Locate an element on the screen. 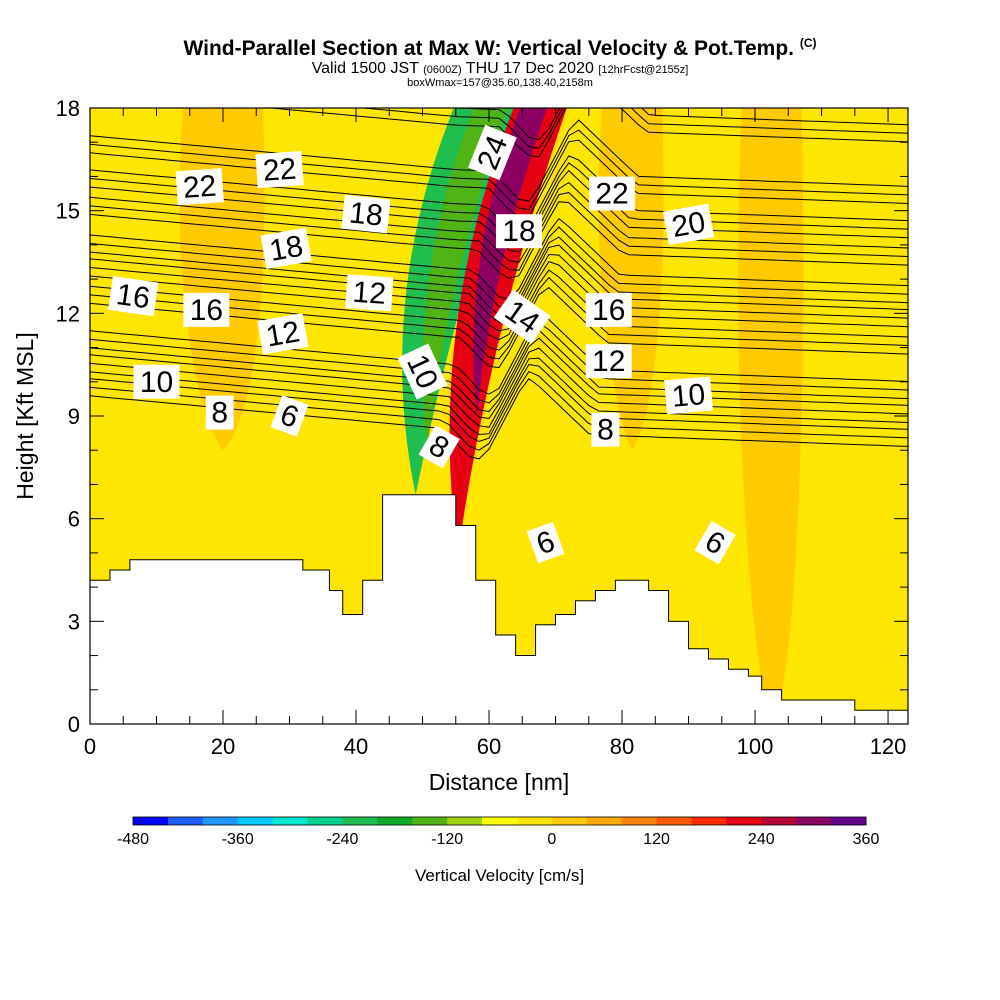  contour-label-text: 18 is located at coordinates (518, 231).